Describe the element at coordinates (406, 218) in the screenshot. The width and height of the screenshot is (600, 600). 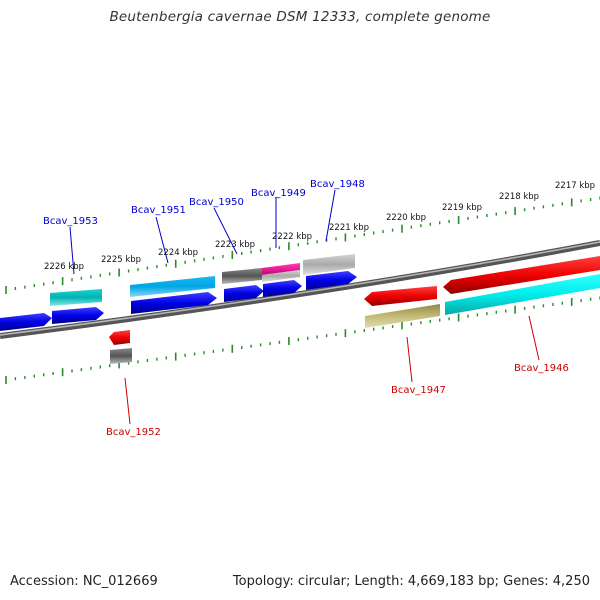
I see `ruler-label-2220: 2220 kbp` at that location.